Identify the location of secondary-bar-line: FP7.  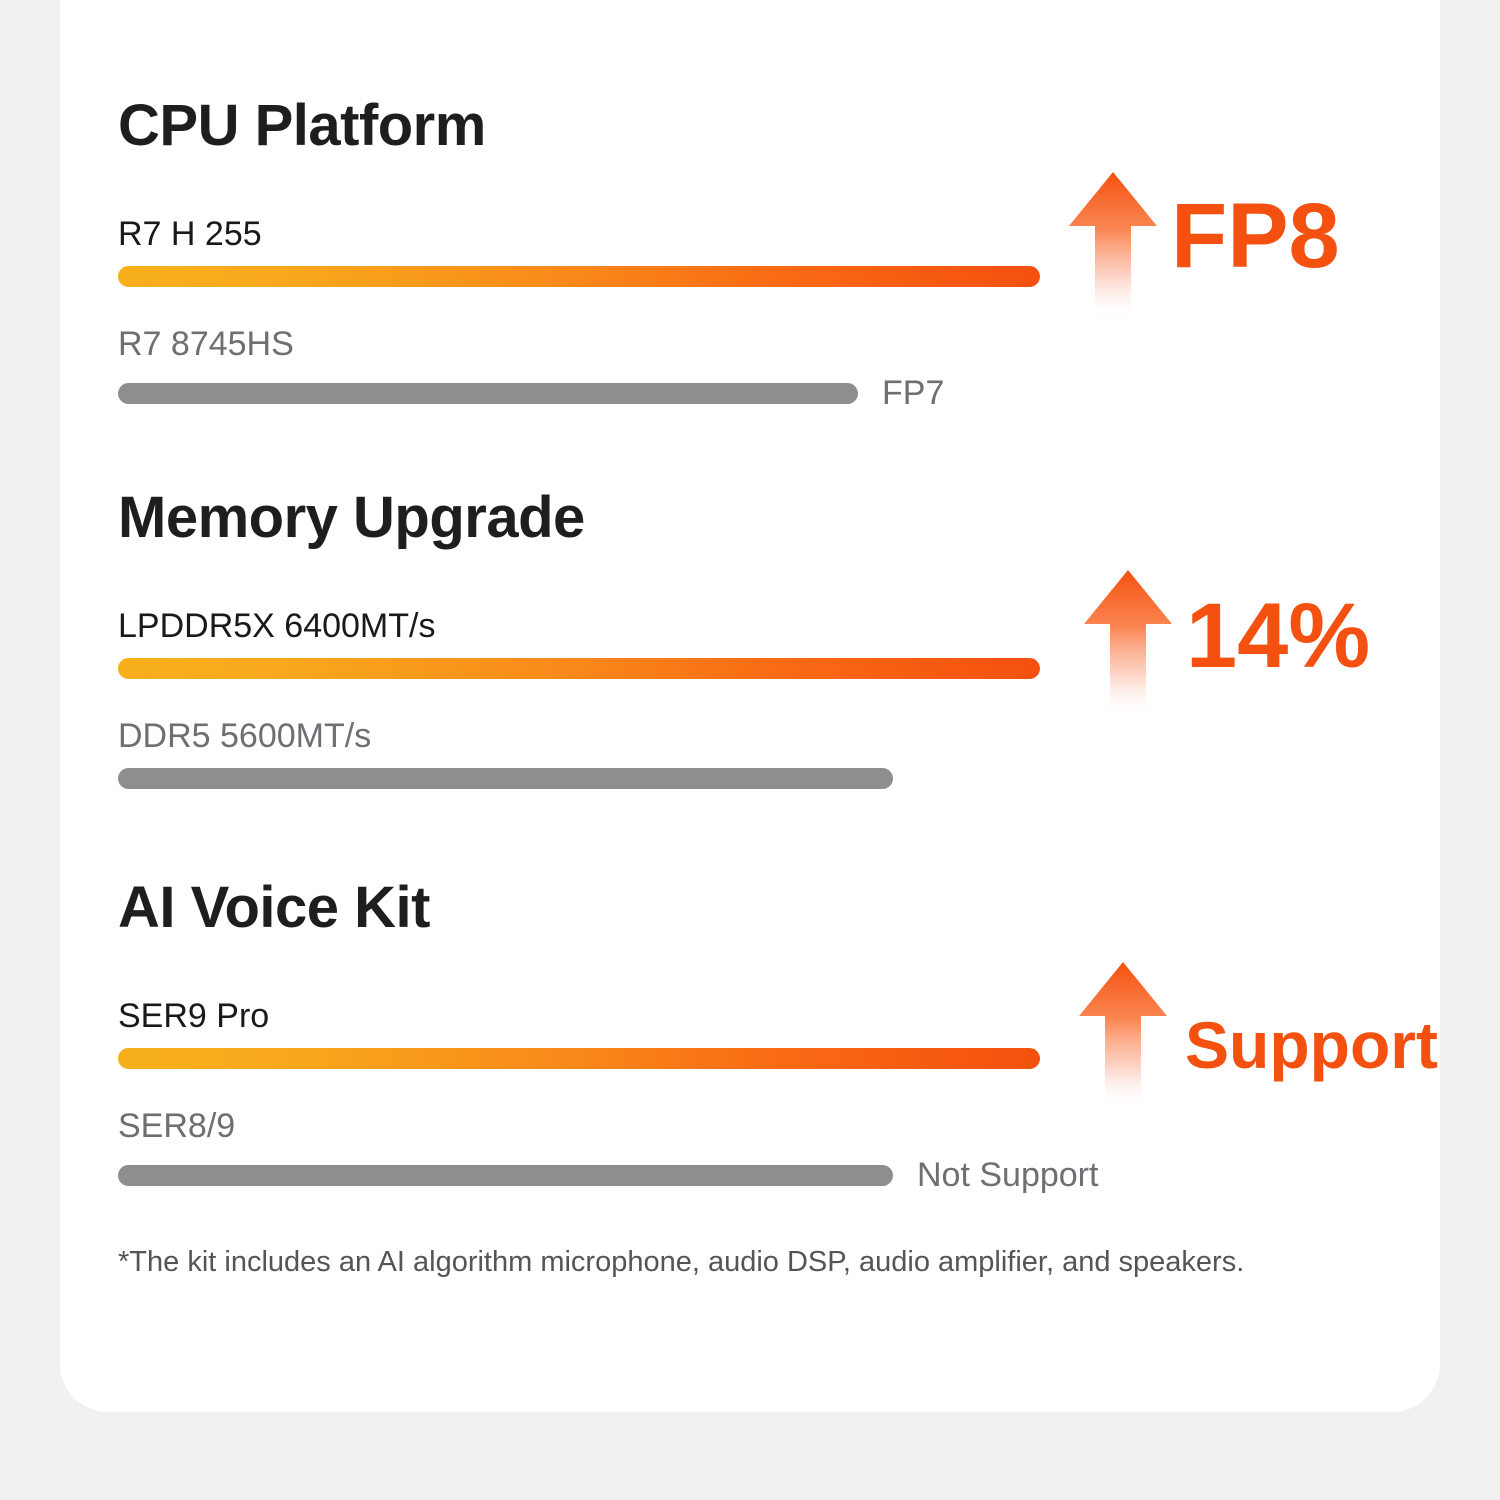
(531, 393).